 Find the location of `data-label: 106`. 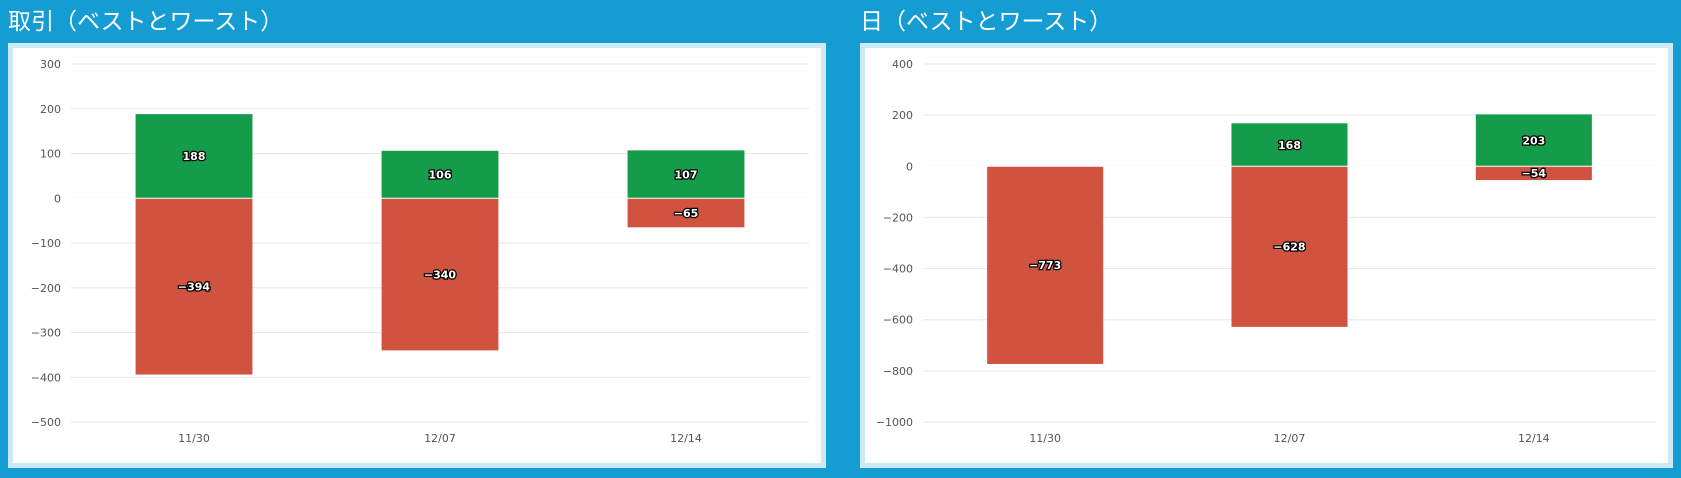

data-label: 106 is located at coordinates (440, 175).